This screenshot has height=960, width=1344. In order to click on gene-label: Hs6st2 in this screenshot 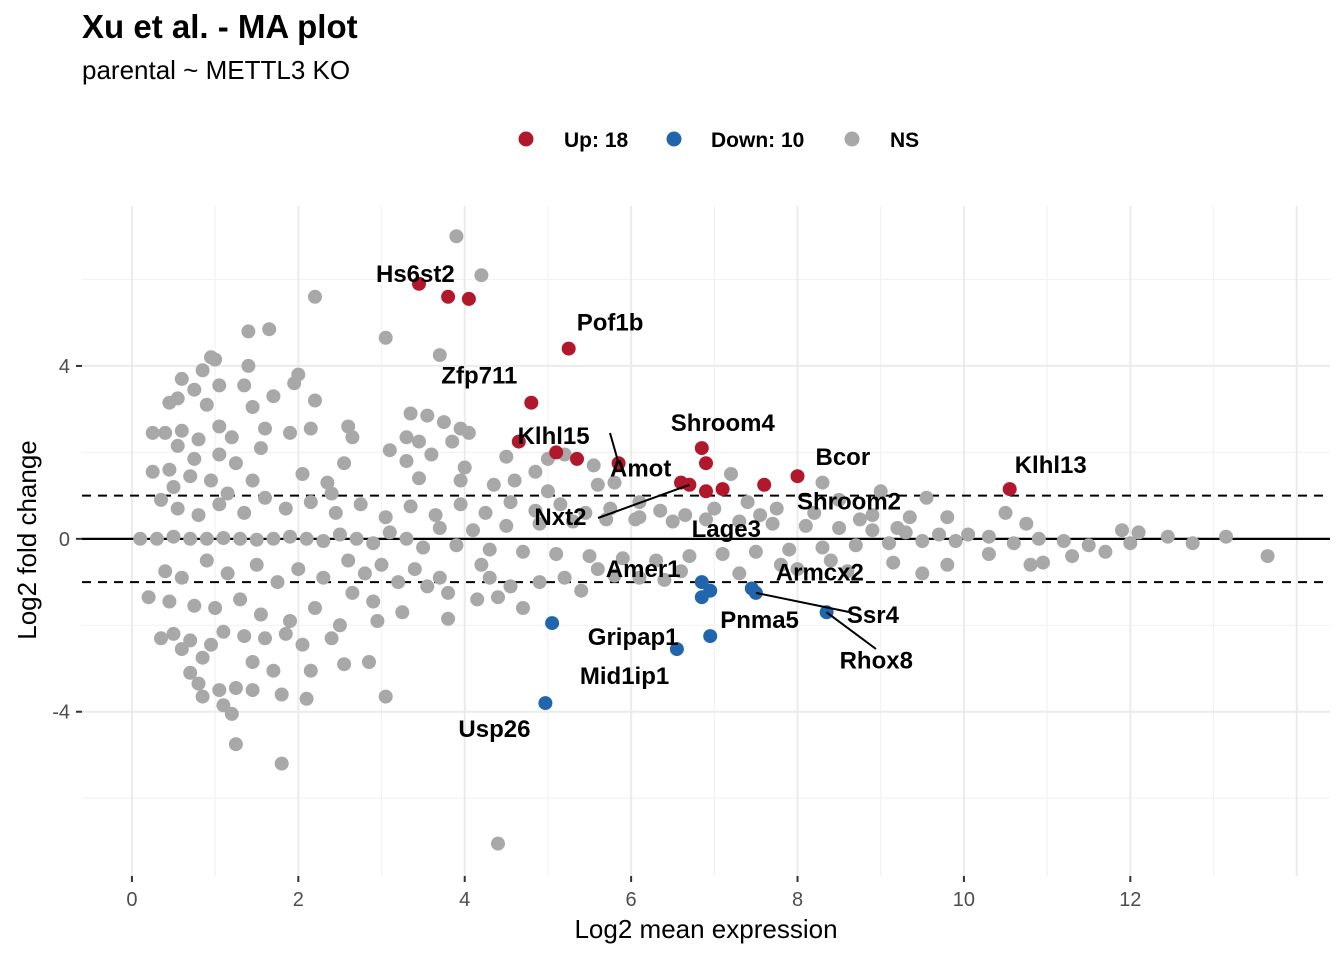, I will do `click(415, 274)`.